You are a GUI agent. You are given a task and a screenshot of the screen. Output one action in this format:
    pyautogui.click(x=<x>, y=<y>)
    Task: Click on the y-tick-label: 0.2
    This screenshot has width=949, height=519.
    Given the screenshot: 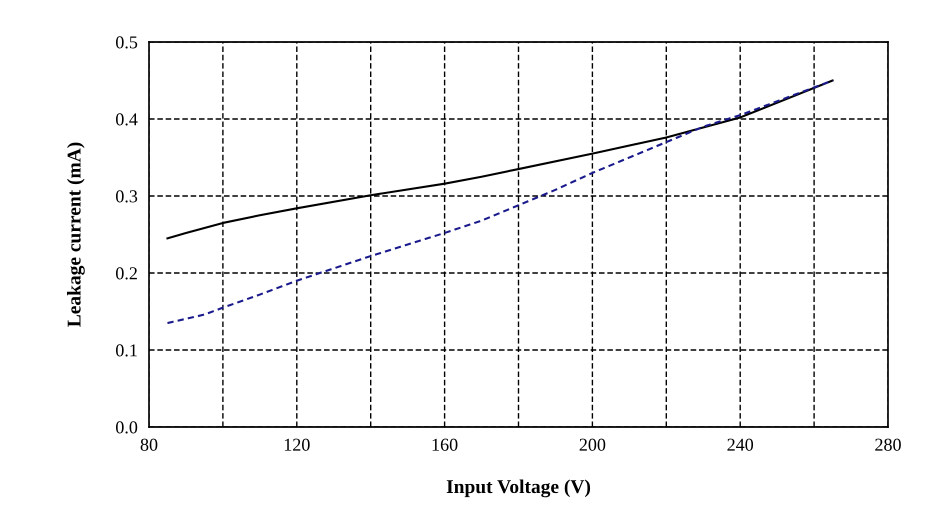 What is the action you would take?
    pyautogui.click(x=126, y=273)
    